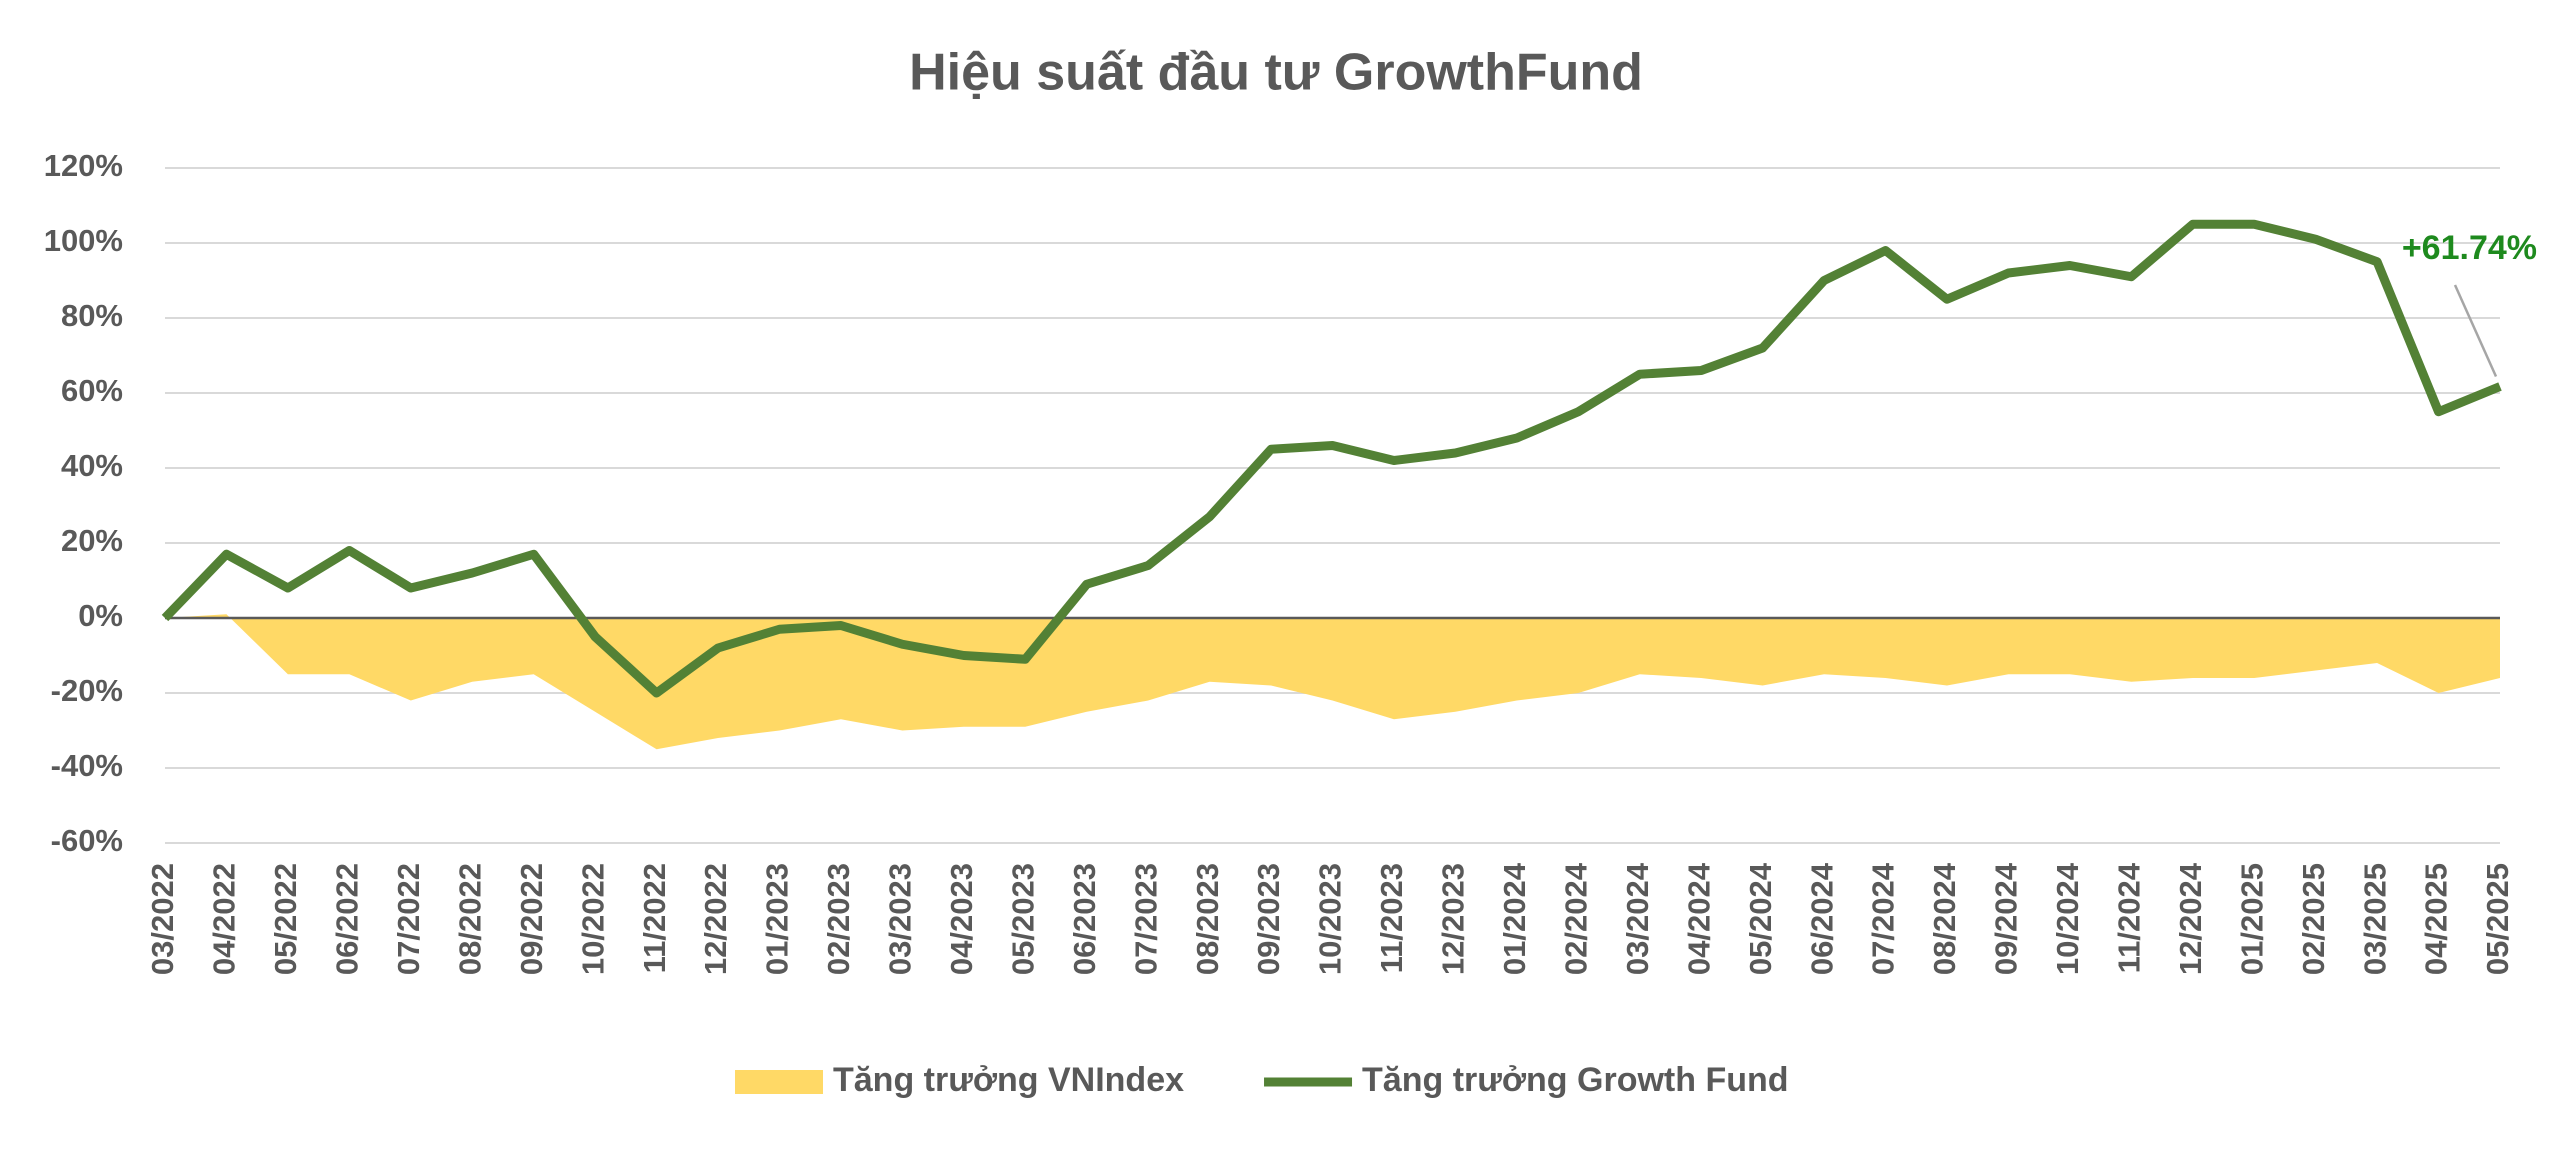 This screenshot has height=1149, width=2553. I want to click on legend-swatch, so click(779, 1082).